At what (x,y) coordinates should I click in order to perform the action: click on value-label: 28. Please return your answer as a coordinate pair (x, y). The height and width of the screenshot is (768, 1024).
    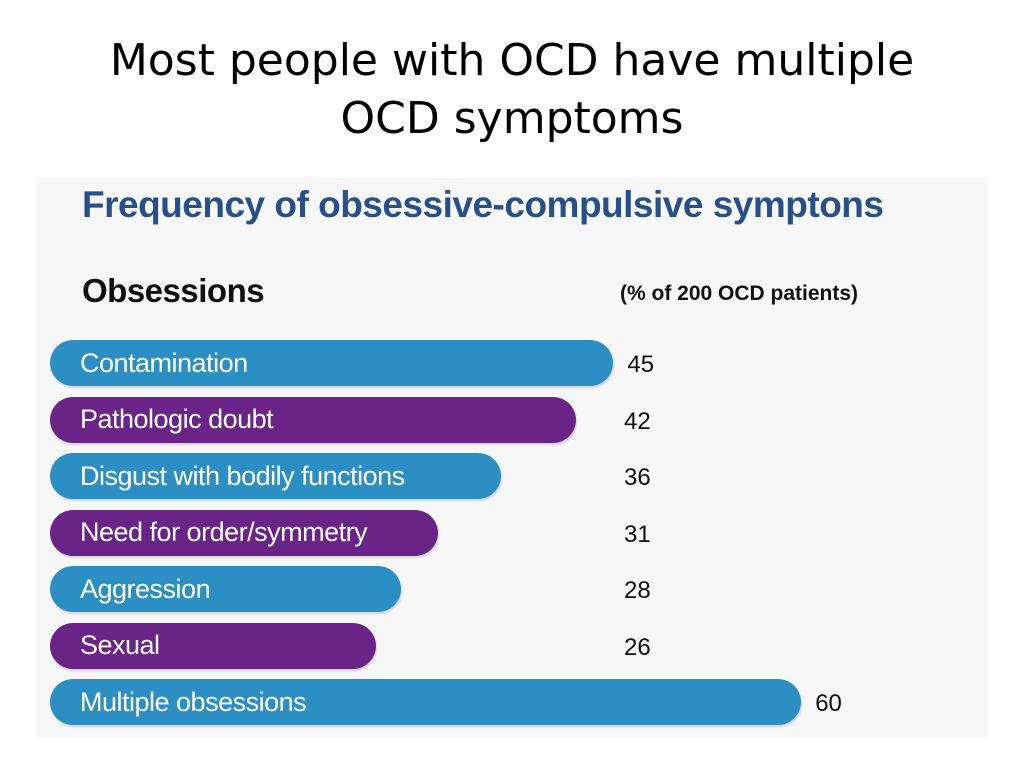
    Looking at the image, I should click on (637, 590).